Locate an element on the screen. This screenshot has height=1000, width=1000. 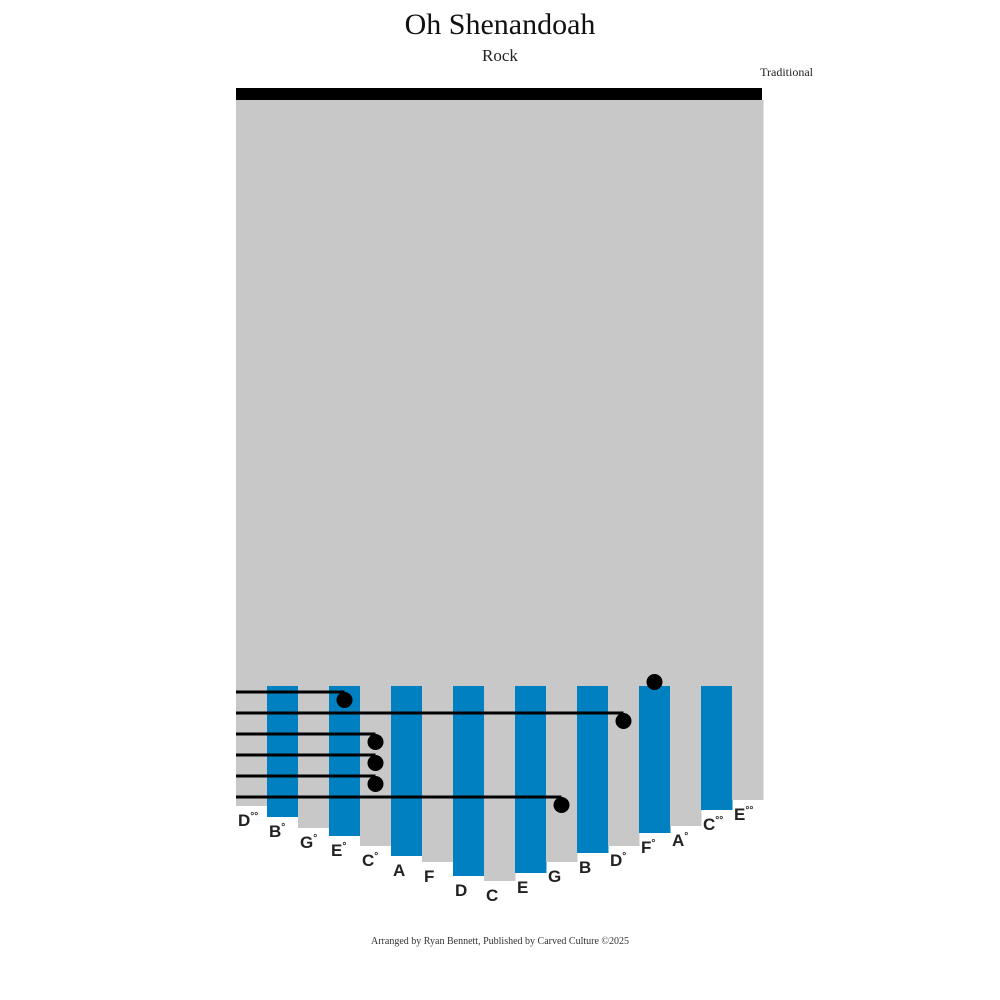
tine-label: G° is located at coordinates (308, 842).